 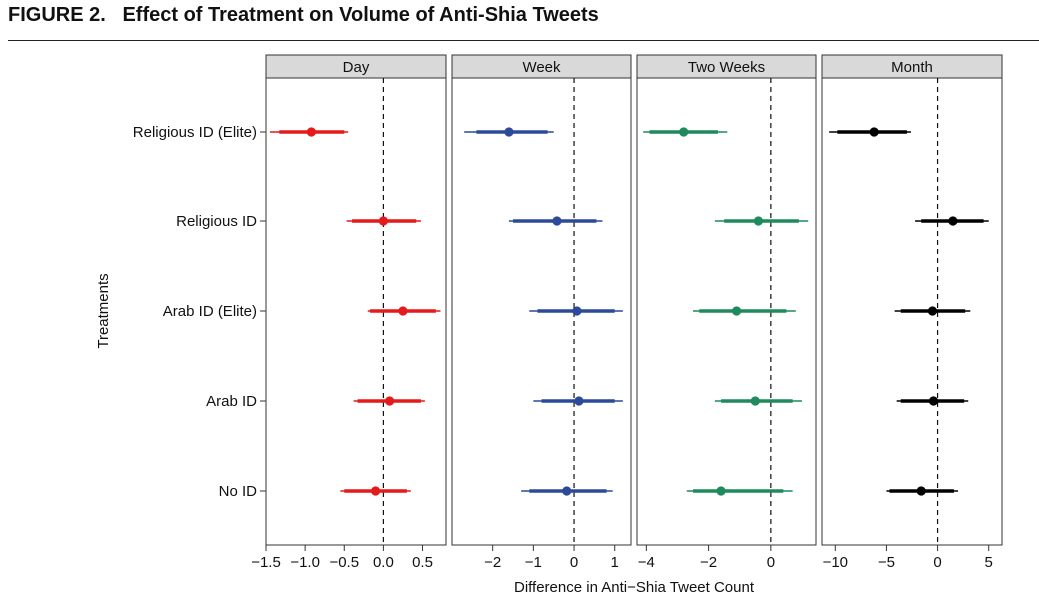 I want to click on facet-panel-week: Week −2 −1 0 1, so click(x=541, y=312).